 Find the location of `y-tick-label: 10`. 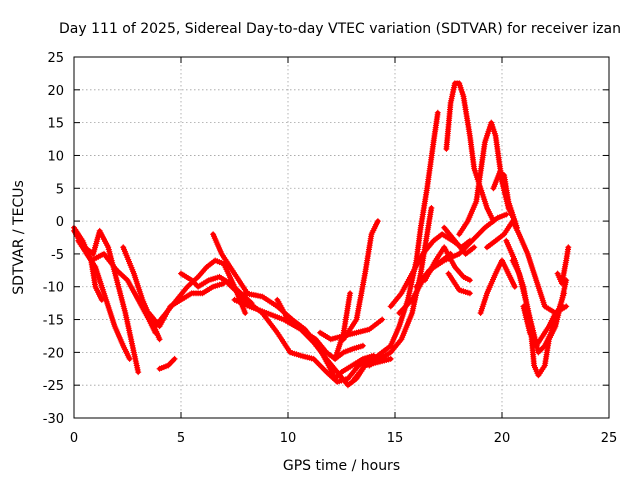

y-tick-label: 10 is located at coordinates (55, 156).